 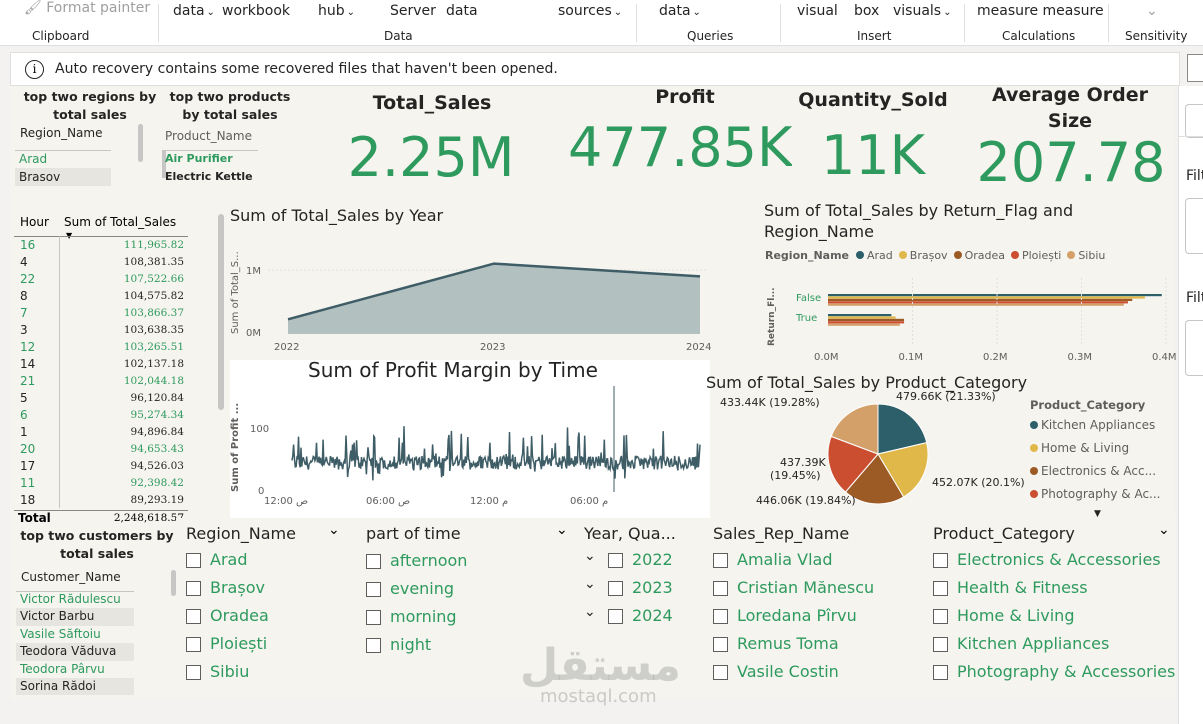 I want to click on slicer-item: night, so click(x=416, y=645).